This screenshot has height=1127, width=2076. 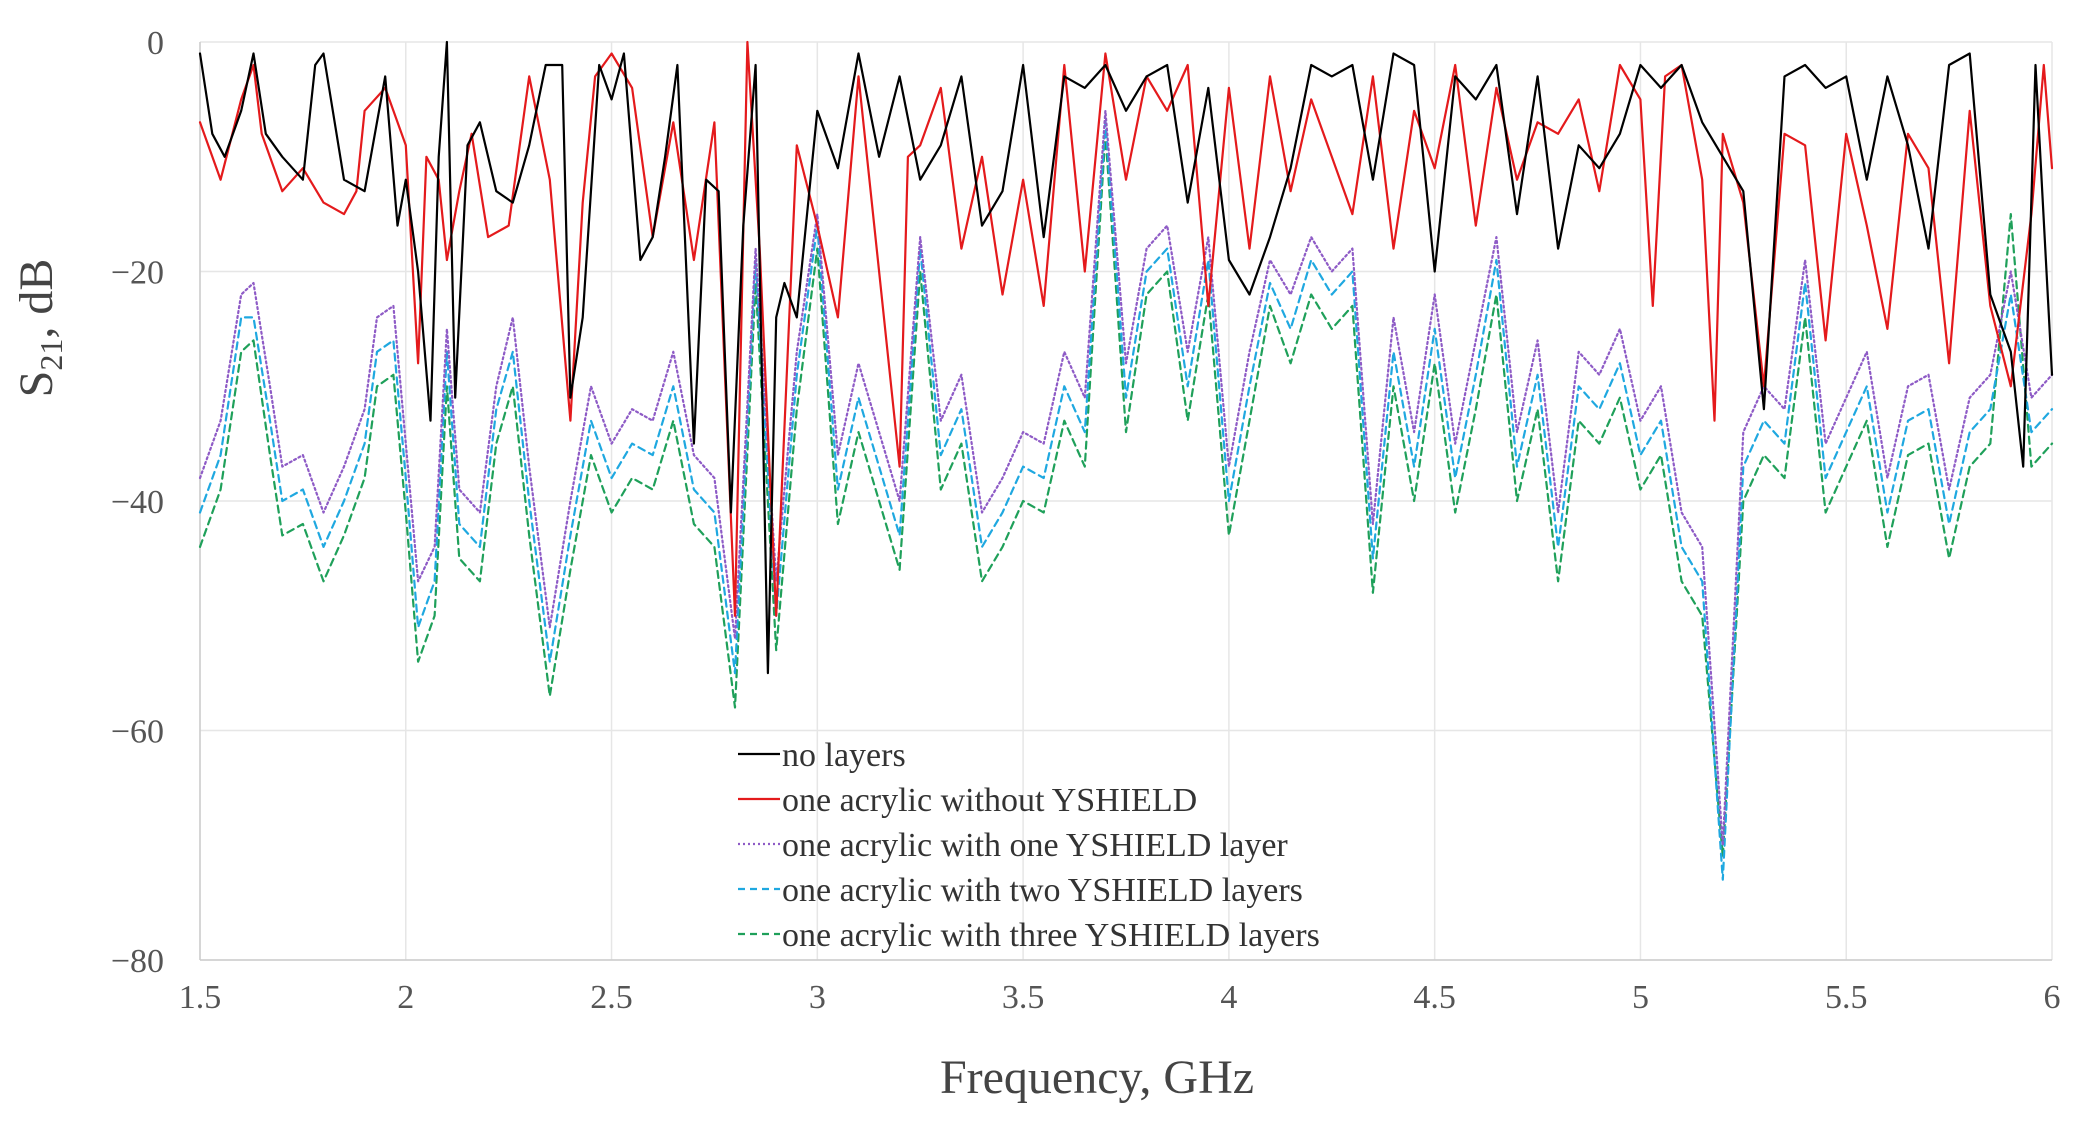 I want to click on x-tick-label-5: 4, so click(x=1228, y=997).